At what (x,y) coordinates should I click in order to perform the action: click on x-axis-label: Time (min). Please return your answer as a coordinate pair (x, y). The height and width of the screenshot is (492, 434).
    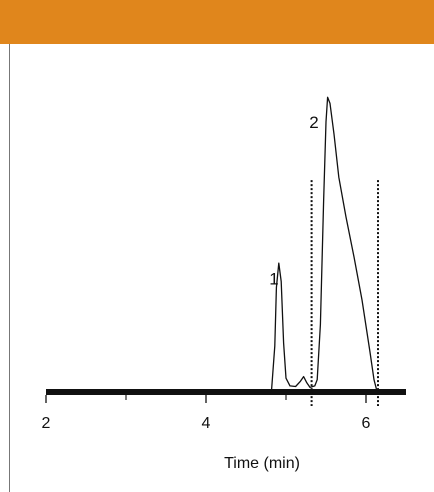
    Looking at the image, I should click on (262, 463).